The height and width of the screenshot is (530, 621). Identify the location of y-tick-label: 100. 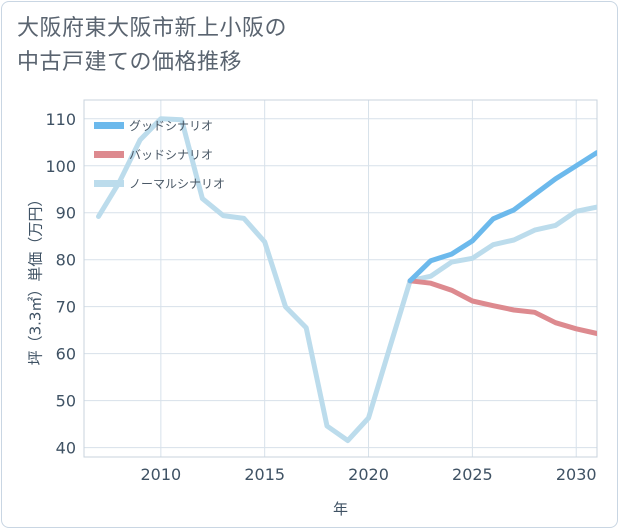
(60, 166).